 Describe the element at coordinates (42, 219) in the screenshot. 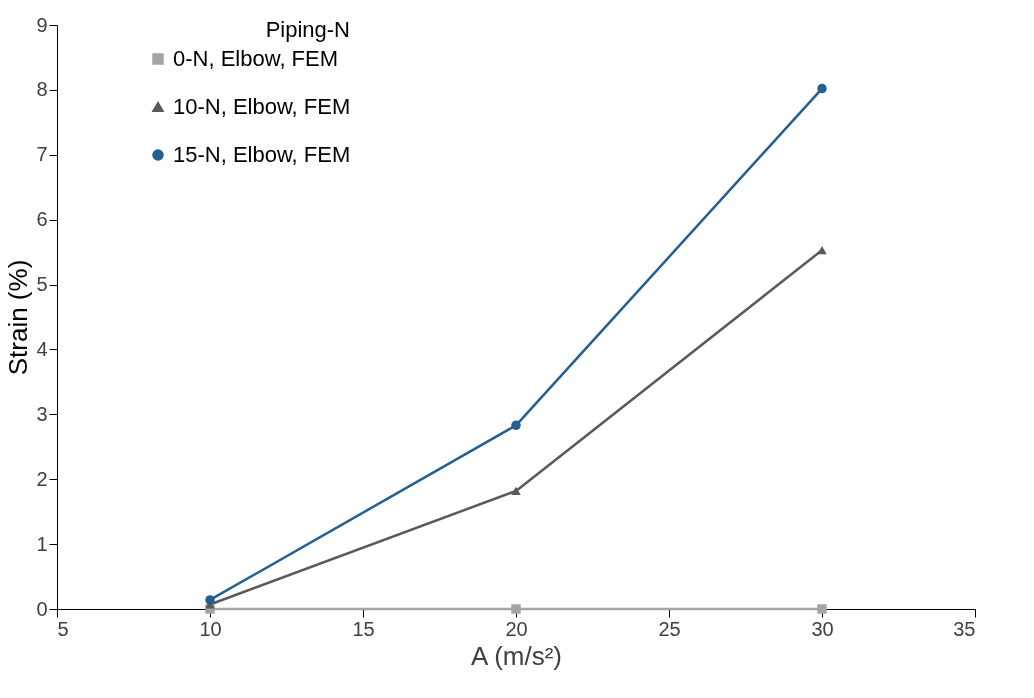

I see `y-tick-label: 6` at that location.